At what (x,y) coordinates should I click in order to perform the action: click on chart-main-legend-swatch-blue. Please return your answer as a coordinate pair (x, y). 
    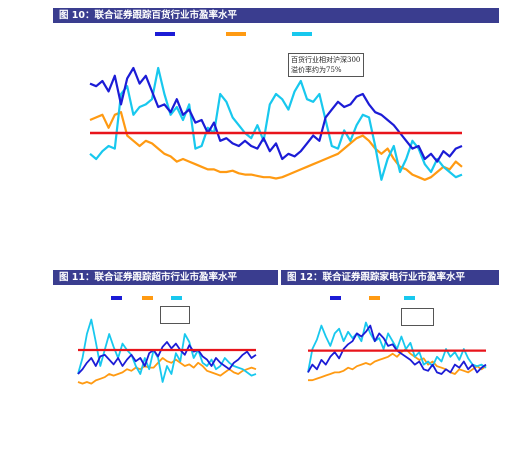
    Looking at the image, I should click on (165, 34).